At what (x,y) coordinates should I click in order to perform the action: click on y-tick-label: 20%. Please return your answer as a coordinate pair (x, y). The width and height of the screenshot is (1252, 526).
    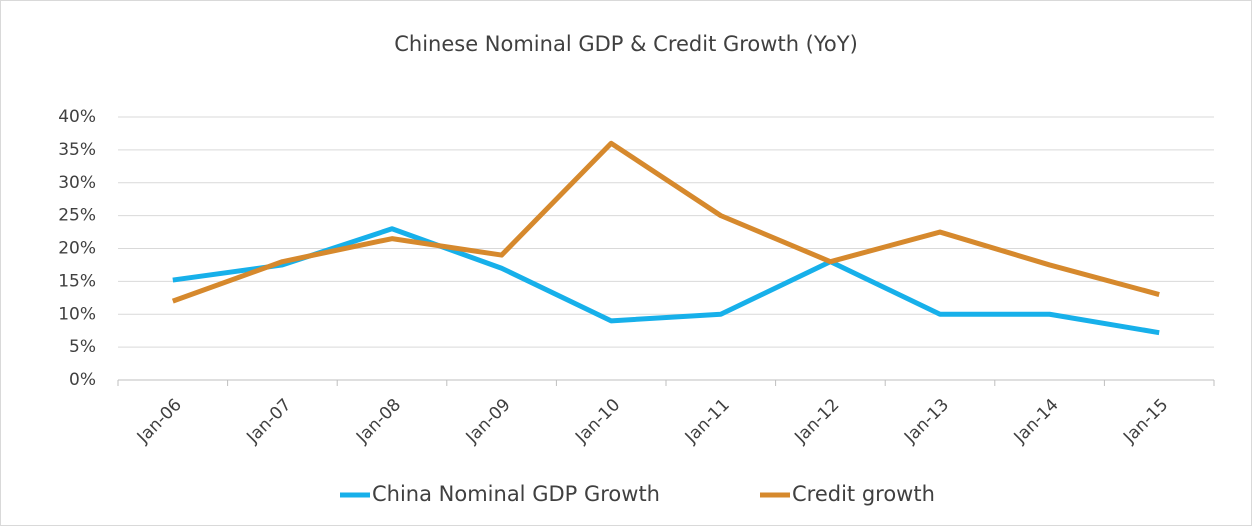
    Looking at the image, I should click on (77, 249).